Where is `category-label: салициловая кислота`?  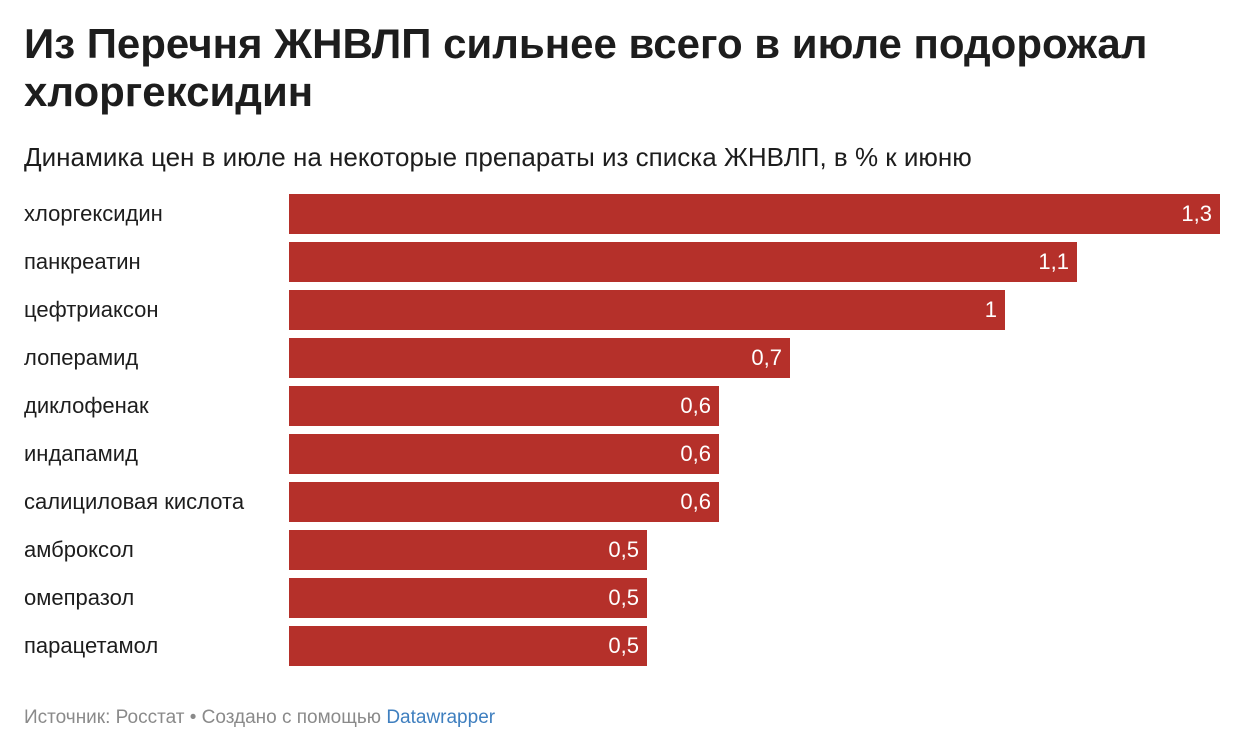 category-label: салициловая кислота is located at coordinates (134, 501).